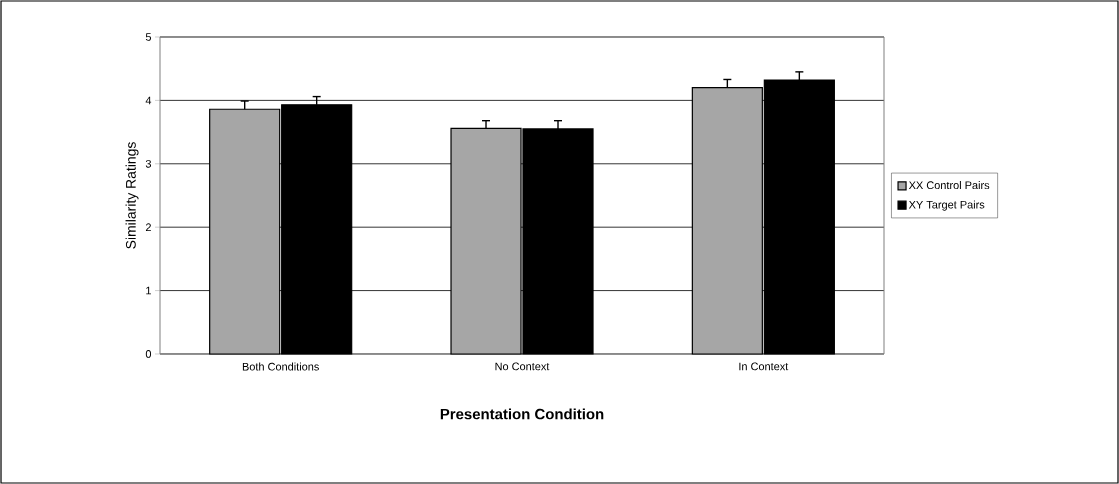 Image resolution: width=1119 pixels, height=484 pixels. Describe the element at coordinates (132, 195) in the screenshot. I see `y-axis-title: Similarity Ratings` at that location.